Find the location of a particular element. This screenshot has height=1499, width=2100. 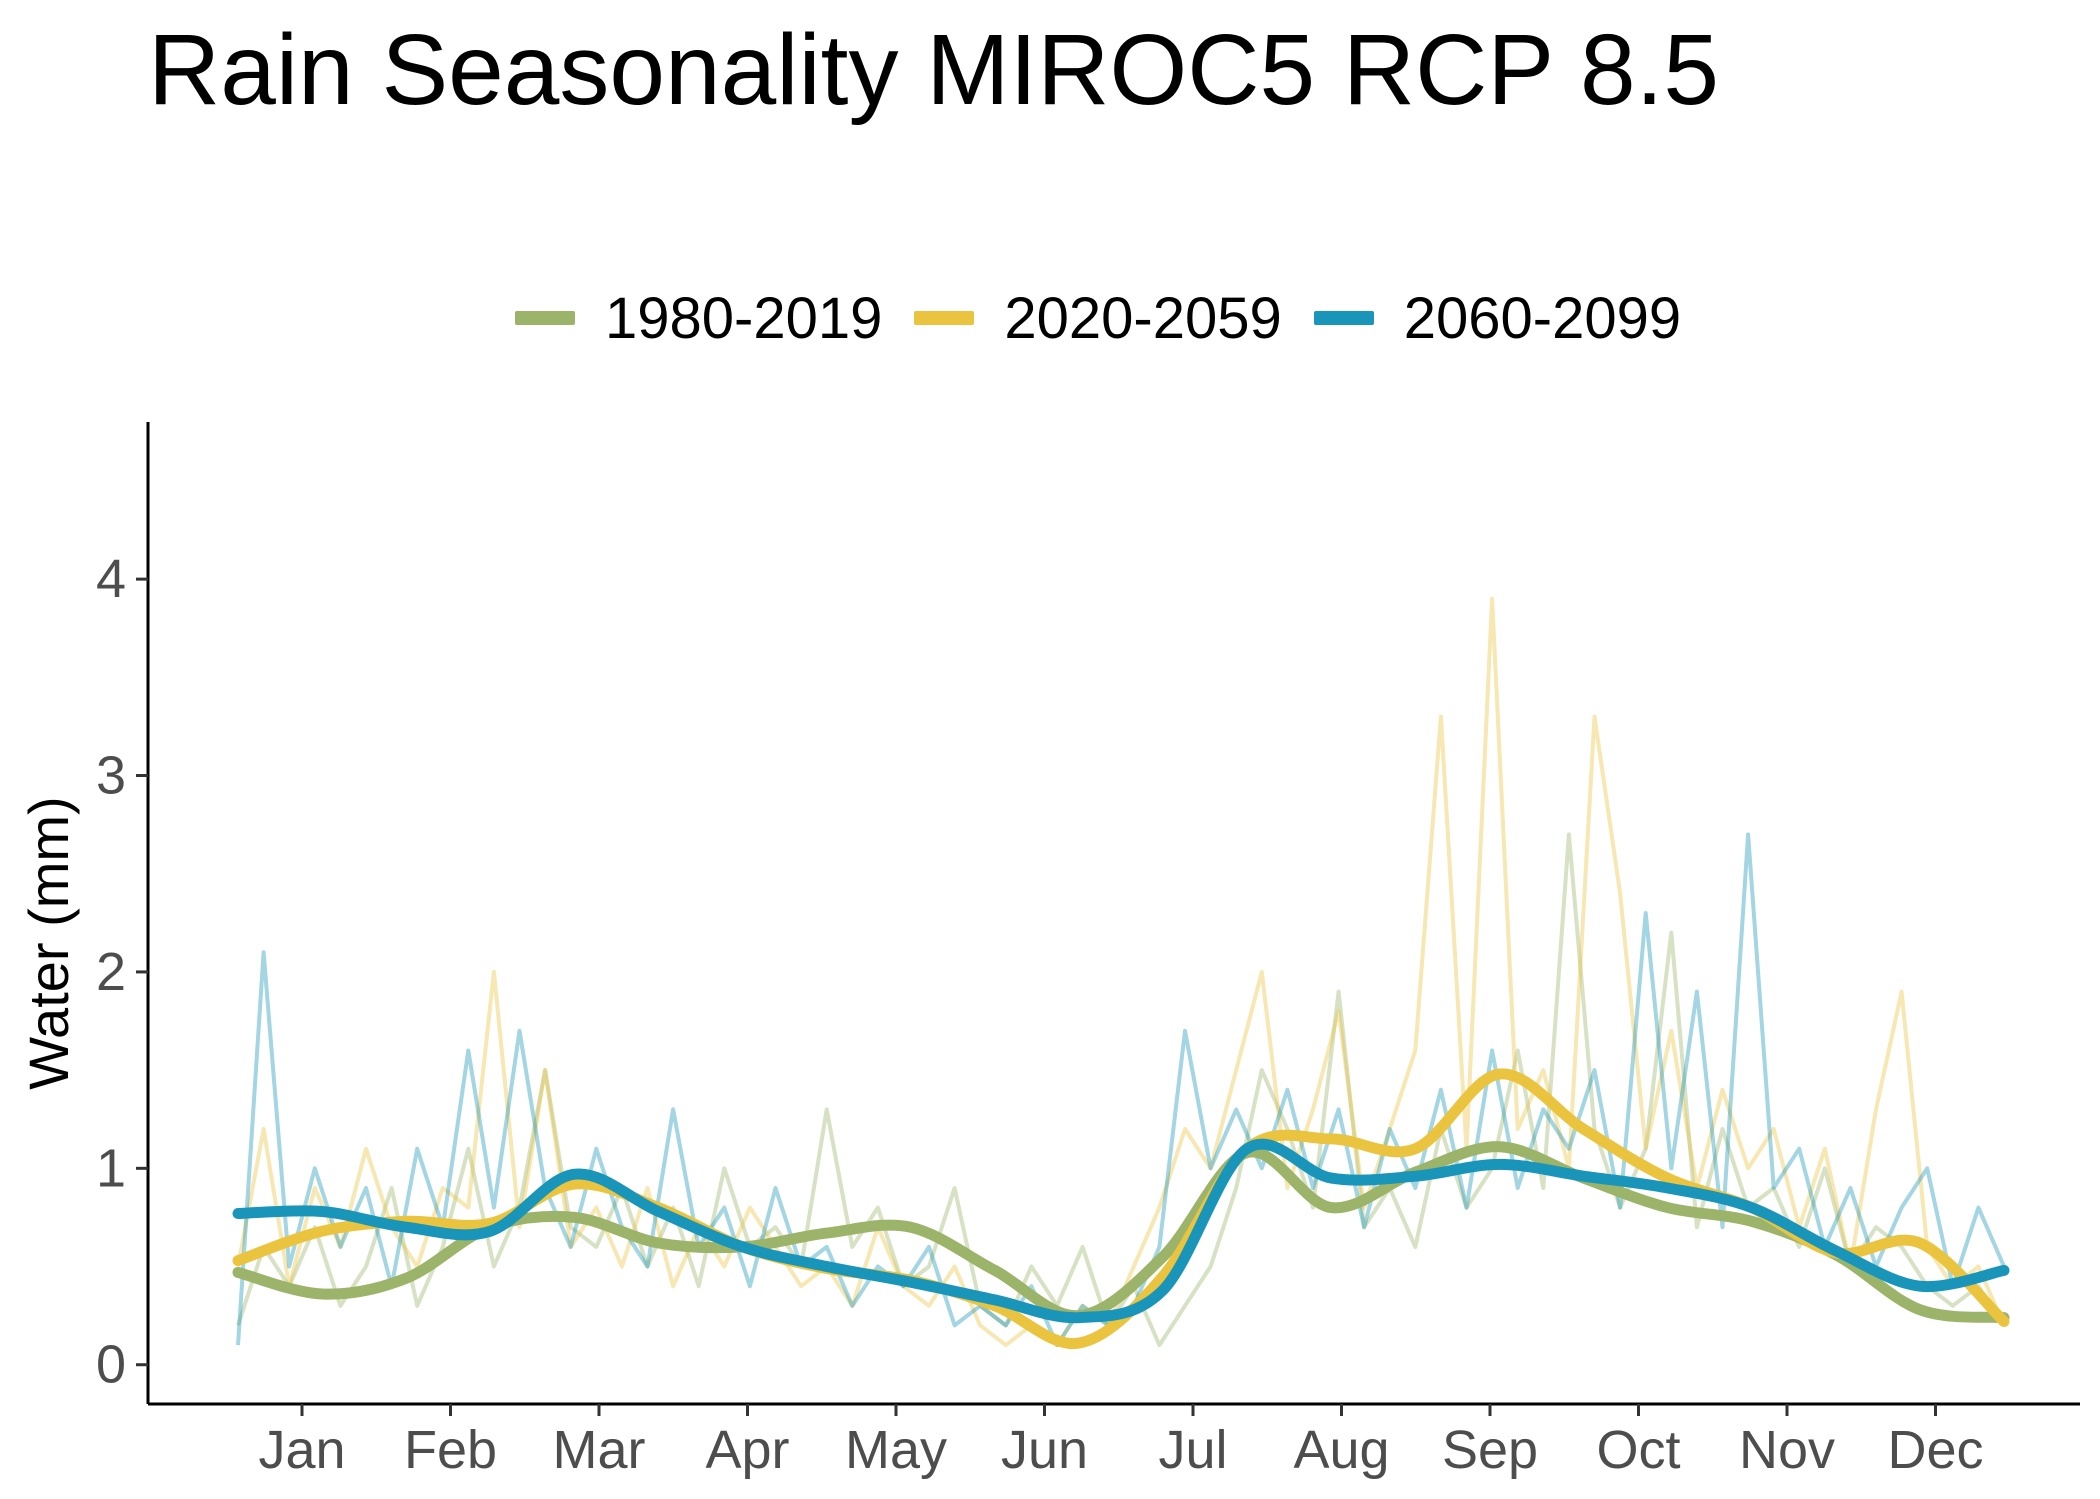

legend-key-2020-2059 is located at coordinates (944, 318).